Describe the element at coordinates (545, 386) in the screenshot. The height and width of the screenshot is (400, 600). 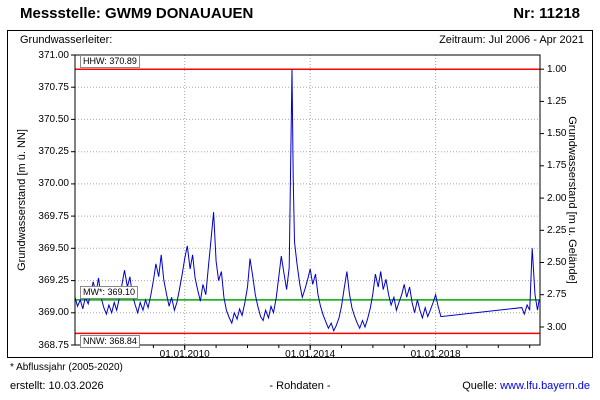
I see `source-link: www.lfu.bayern.de` at that location.